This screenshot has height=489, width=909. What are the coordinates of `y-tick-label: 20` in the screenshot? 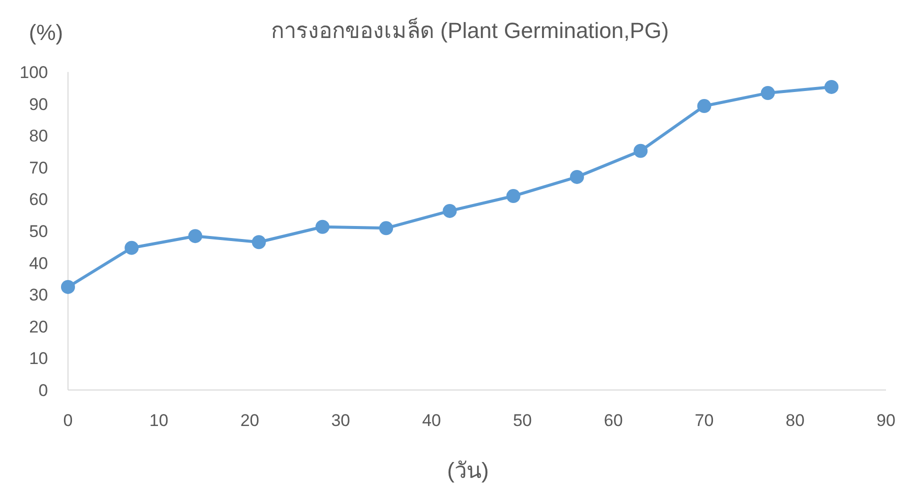 It's located at (38, 326).